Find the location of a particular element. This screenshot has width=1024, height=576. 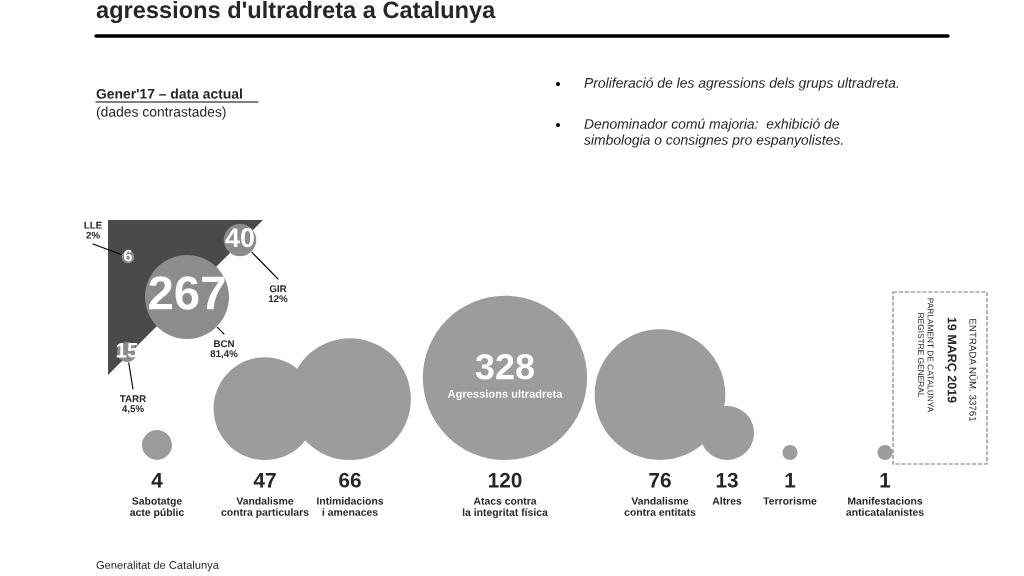

text: Agressions ultradreta is located at coordinates (505, 395).